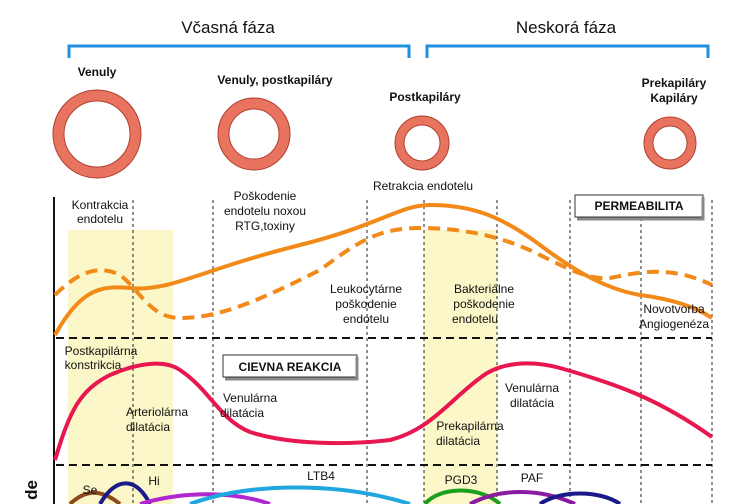 The width and height of the screenshot is (753, 504). Describe the element at coordinates (31, 490) in the screenshot. I see `side-label: de` at that location.